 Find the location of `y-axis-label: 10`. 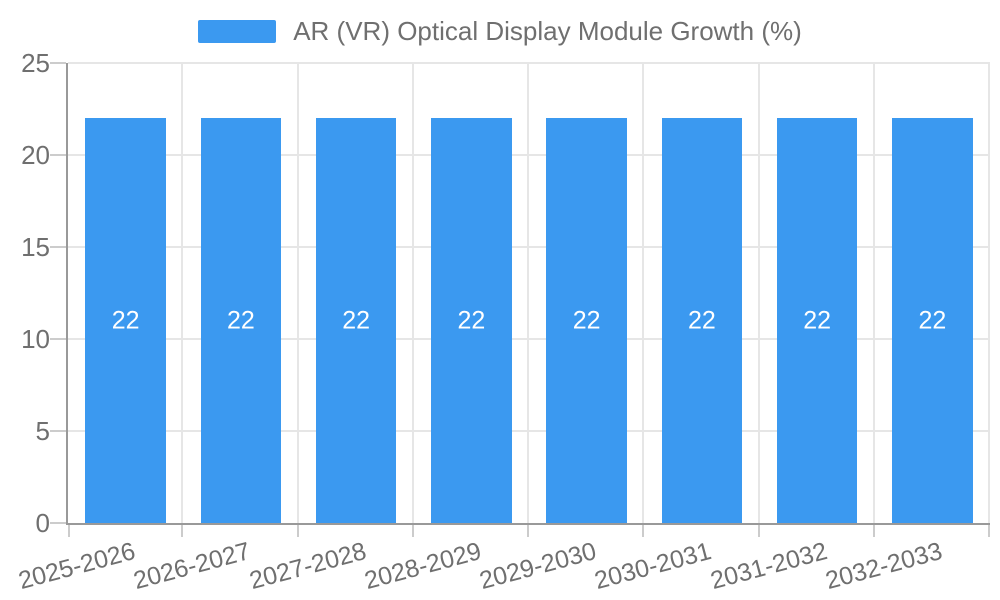

y-axis-label: 10 is located at coordinates (35, 339).